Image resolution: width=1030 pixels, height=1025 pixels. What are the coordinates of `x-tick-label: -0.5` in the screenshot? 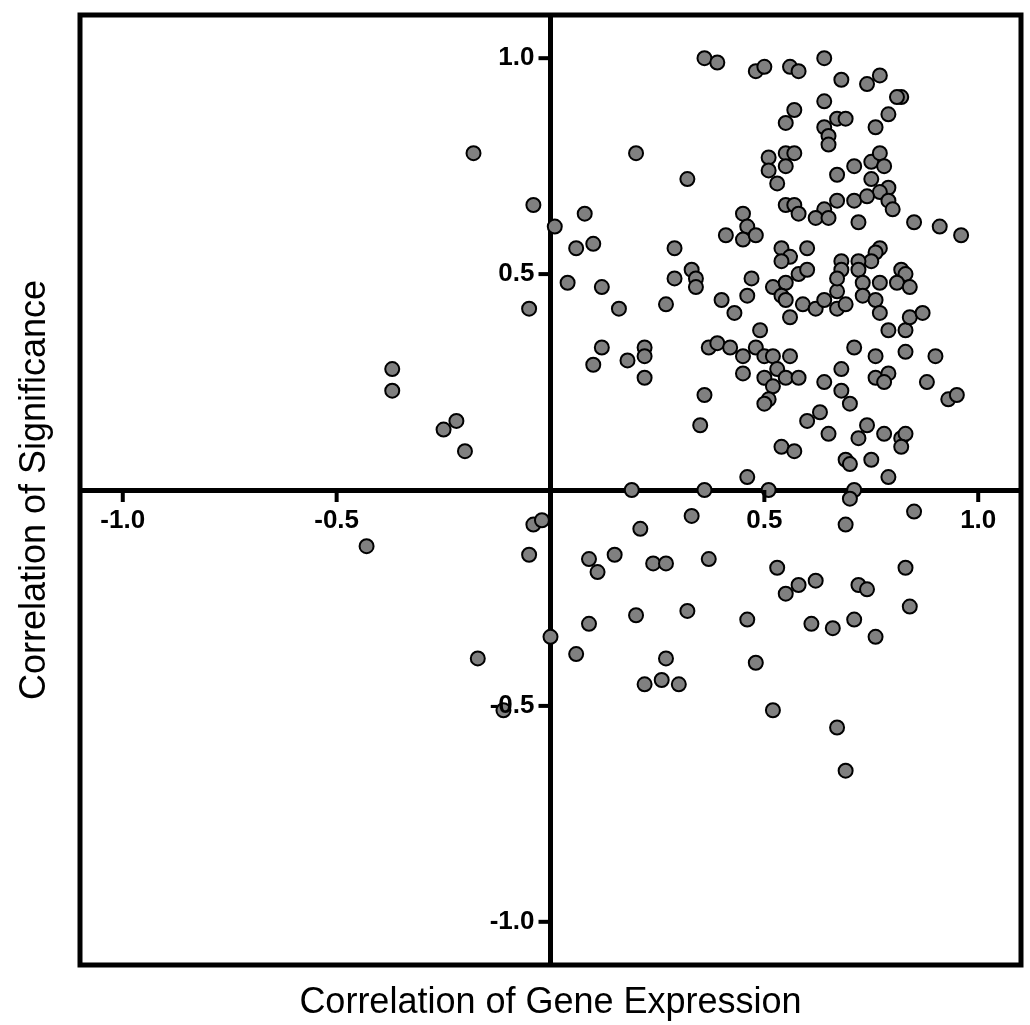 It's located at (337, 519).